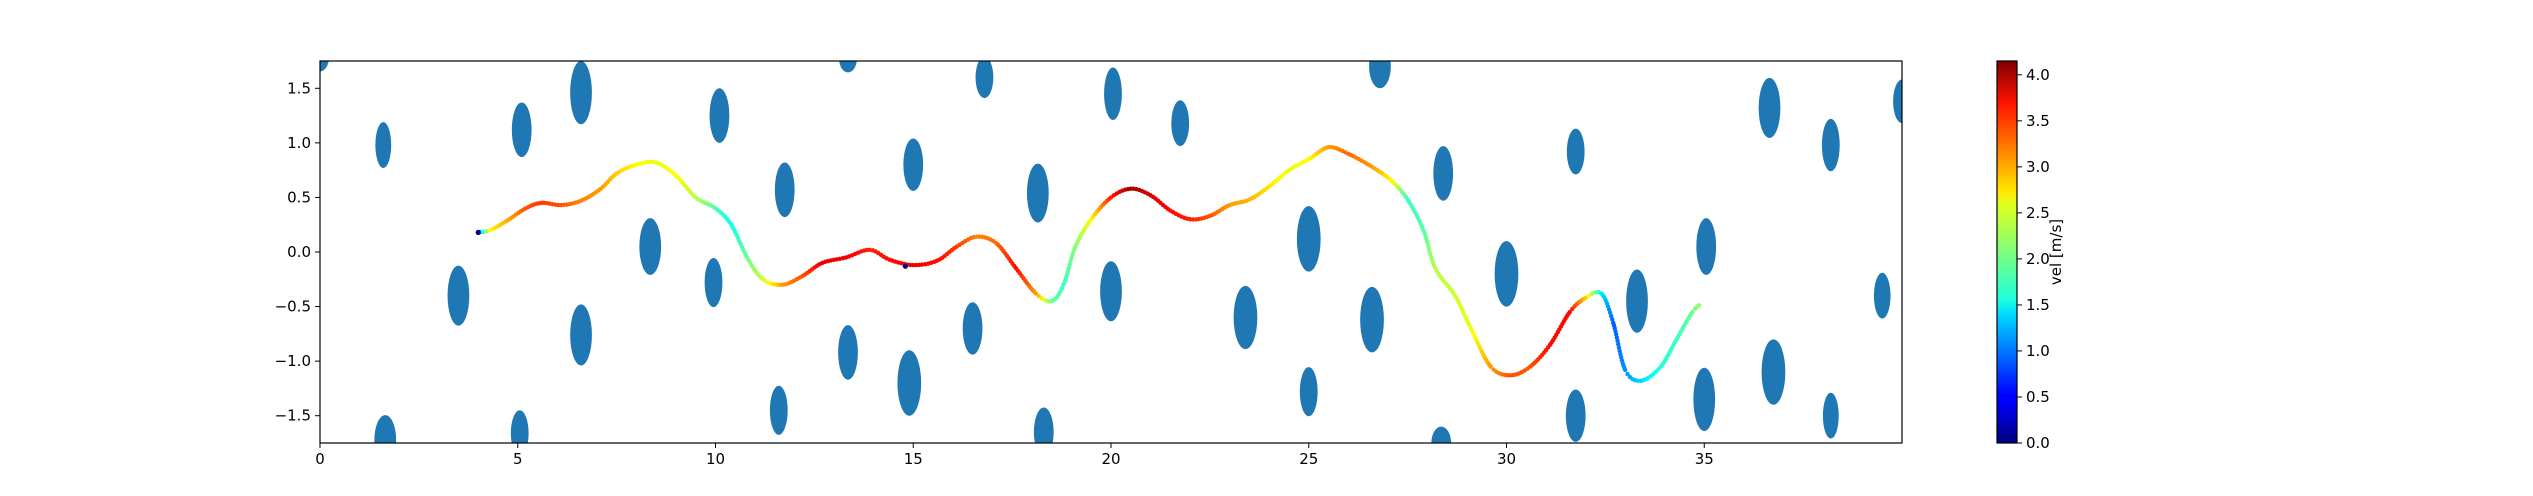 This screenshot has height=496, width=2533. I want to click on colorbar-tick-label: 0.5, so click(2038, 397).